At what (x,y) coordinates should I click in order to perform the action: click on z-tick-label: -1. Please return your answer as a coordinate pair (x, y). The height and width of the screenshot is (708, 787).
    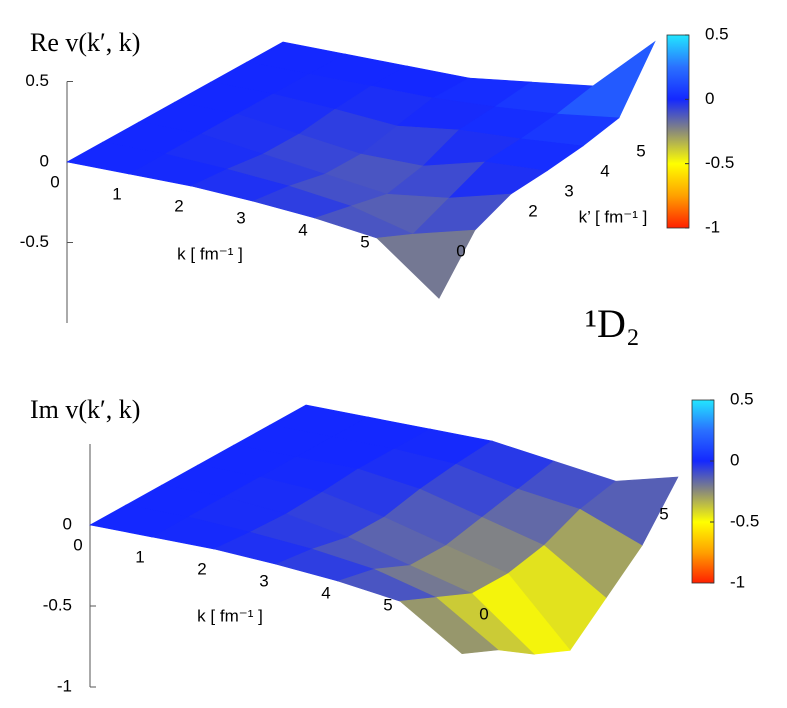
    Looking at the image, I should click on (64, 685).